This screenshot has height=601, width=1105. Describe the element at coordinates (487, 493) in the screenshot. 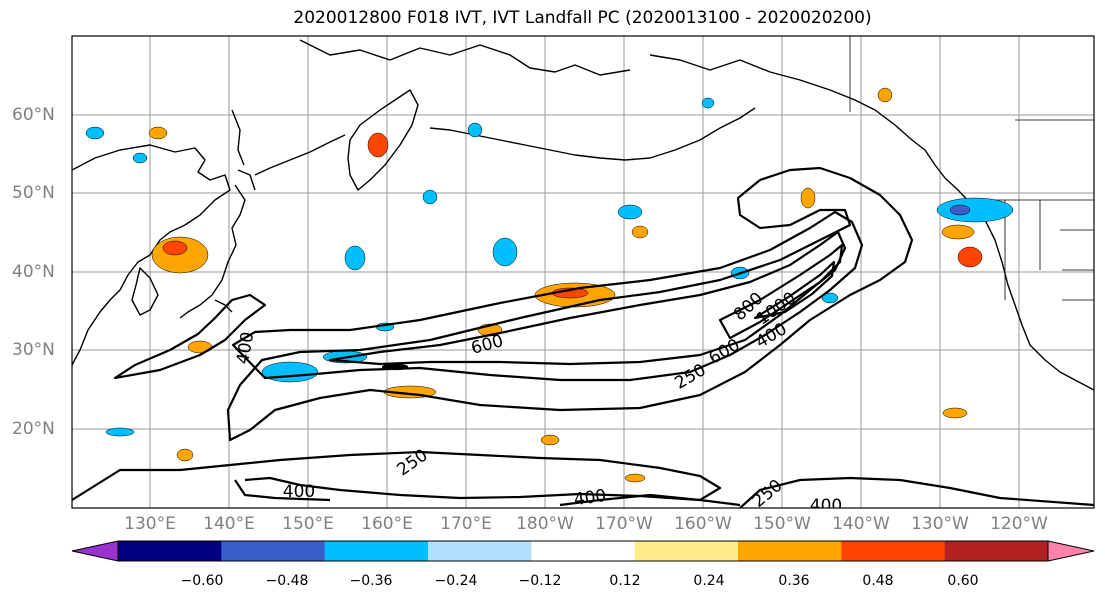

I see `contour-400-south` at that location.